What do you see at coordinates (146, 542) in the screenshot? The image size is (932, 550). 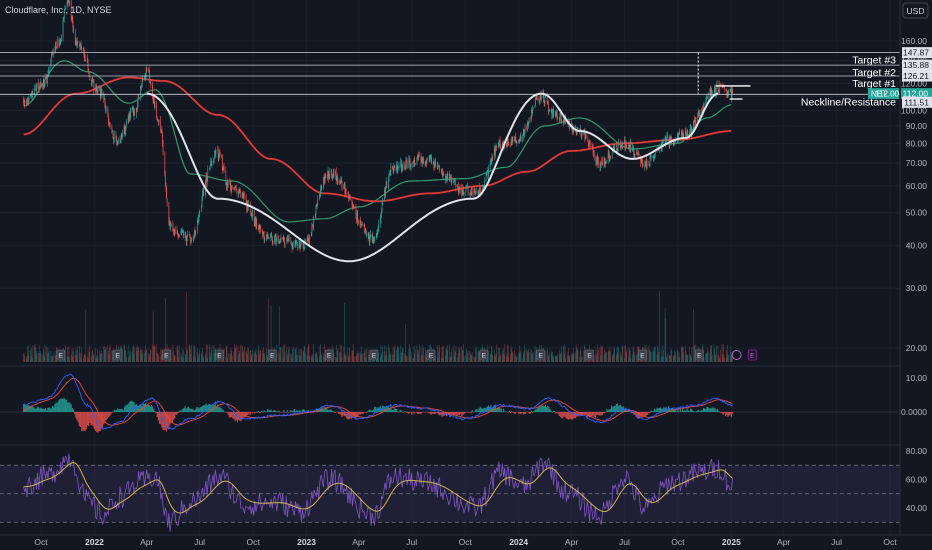 I see `time-tick-label: Apr` at bounding box center [146, 542].